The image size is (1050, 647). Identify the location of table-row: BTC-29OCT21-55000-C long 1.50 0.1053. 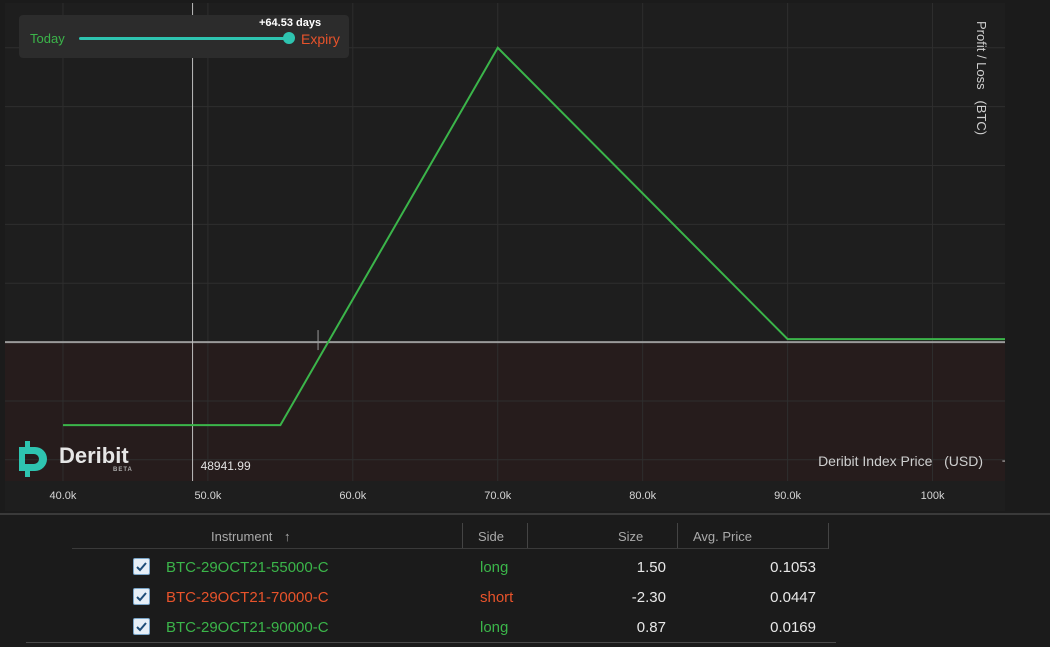
(525, 571).